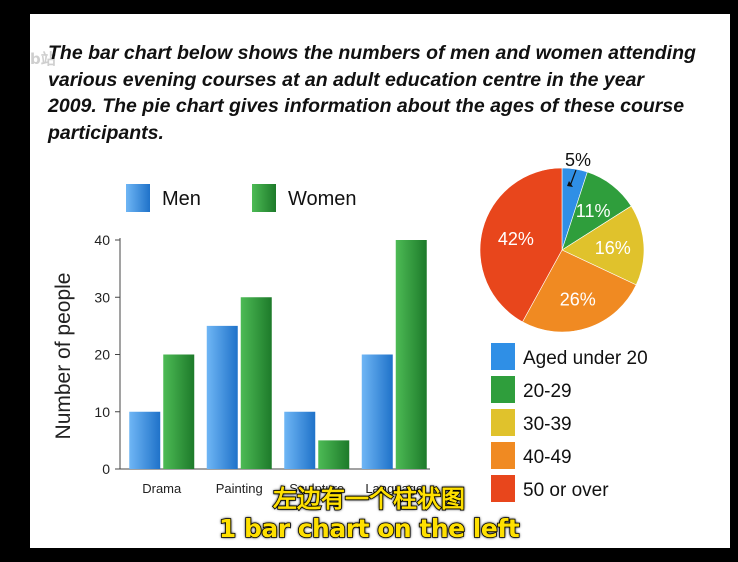 Image resolution: width=738 pixels, height=562 pixels. I want to click on bar-men-language, so click(377, 411).